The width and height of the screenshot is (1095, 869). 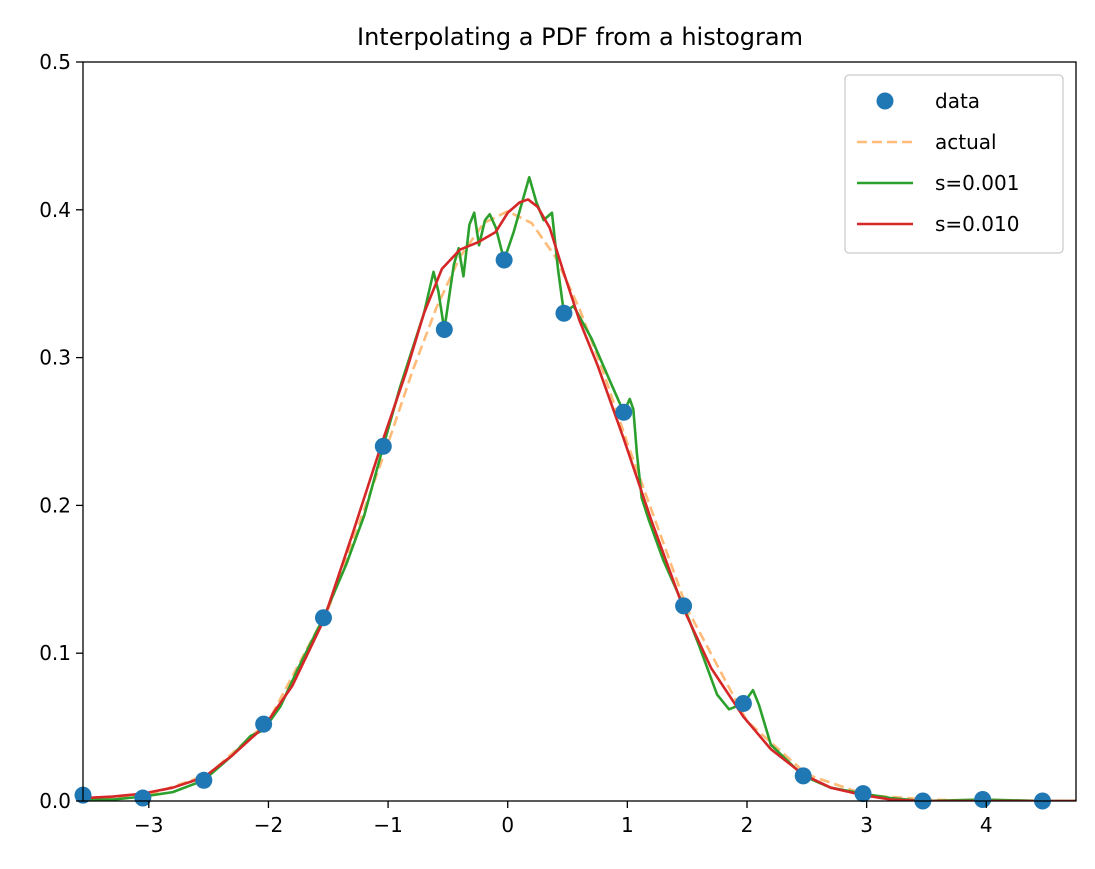 I want to click on legend-label: data, so click(x=957, y=101).